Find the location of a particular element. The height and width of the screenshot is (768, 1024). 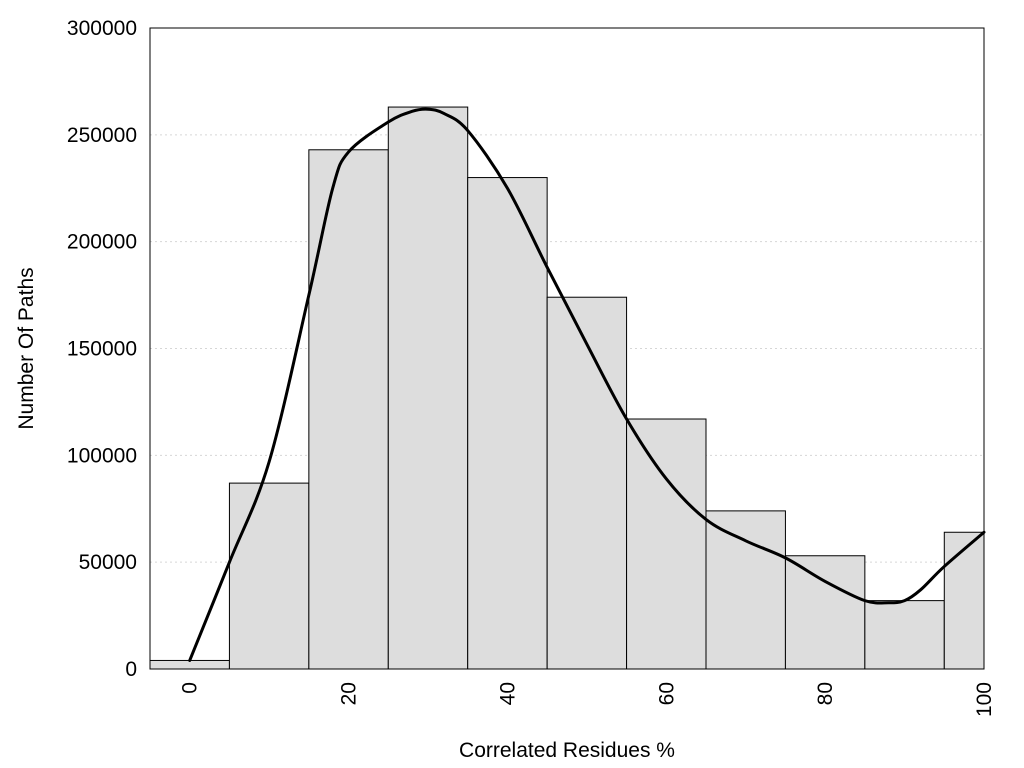

y-tick-labels: 0 50000 100000 150000 200000 250000 300000 is located at coordinates (102, 349).